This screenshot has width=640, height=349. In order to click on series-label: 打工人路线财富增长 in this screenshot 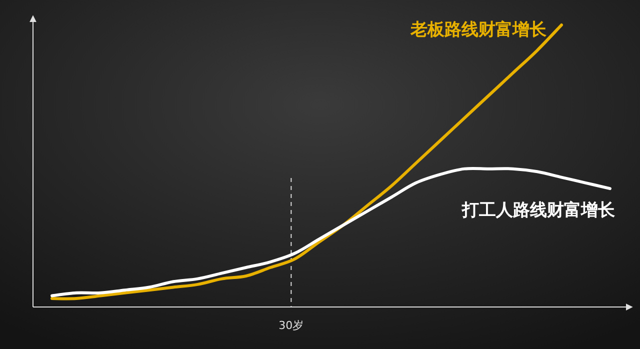, I will do `click(538, 210)`.